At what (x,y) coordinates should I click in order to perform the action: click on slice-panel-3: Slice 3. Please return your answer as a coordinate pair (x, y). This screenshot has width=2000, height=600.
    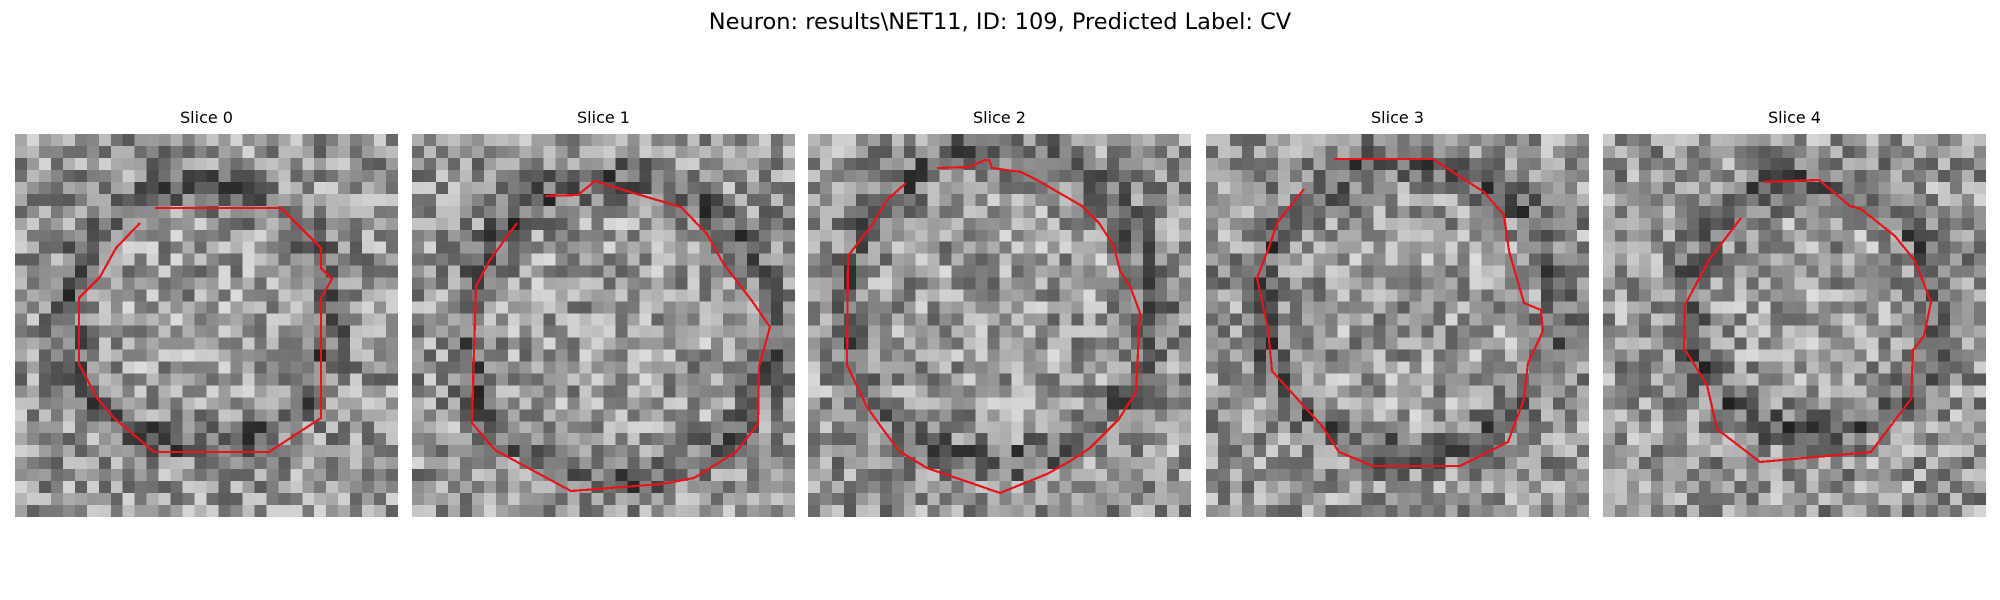
    Looking at the image, I should click on (1397, 312).